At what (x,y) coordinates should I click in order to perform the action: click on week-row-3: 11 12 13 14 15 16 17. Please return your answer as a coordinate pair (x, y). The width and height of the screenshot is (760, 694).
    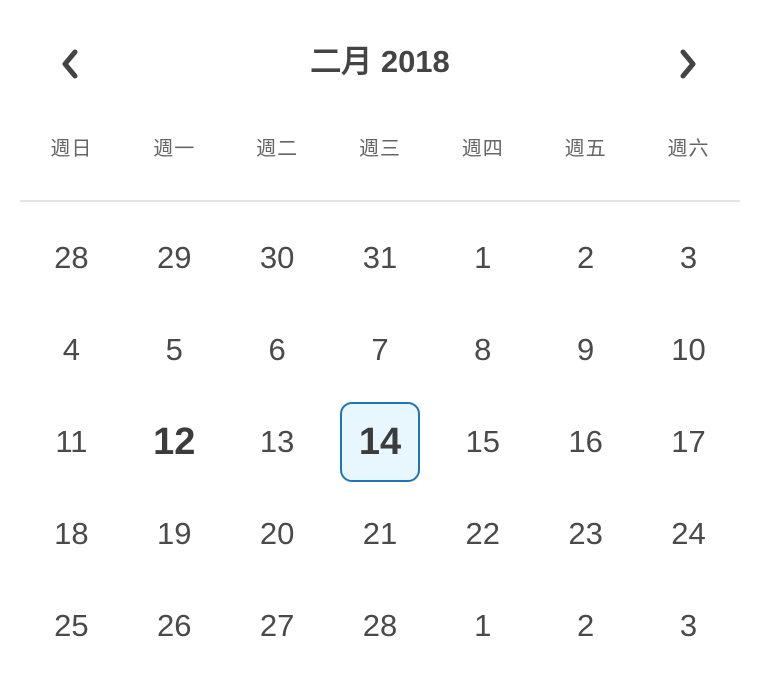
    Looking at the image, I should click on (380, 442).